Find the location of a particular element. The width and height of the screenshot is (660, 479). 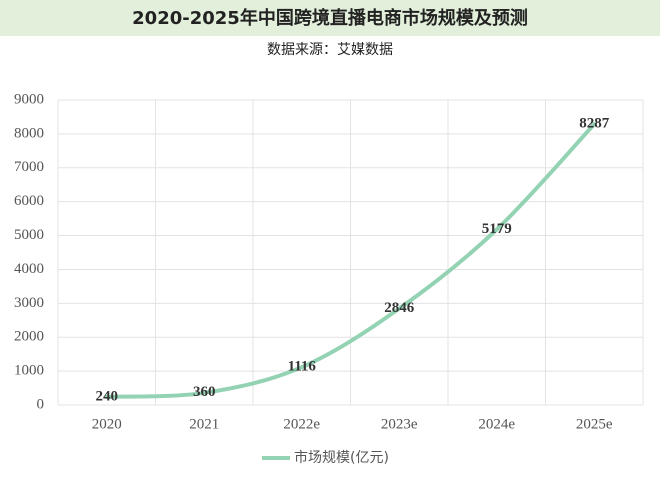

y-tick-label: 3000 is located at coordinates (29, 303).